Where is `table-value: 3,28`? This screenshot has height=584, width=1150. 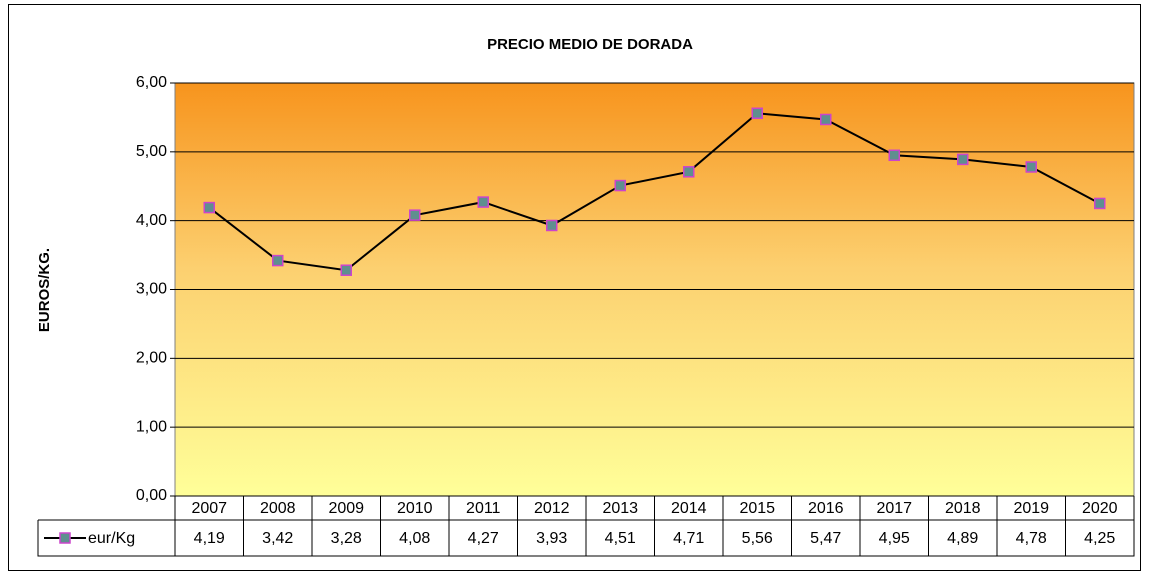 table-value: 3,28 is located at coordinates (346, 538).